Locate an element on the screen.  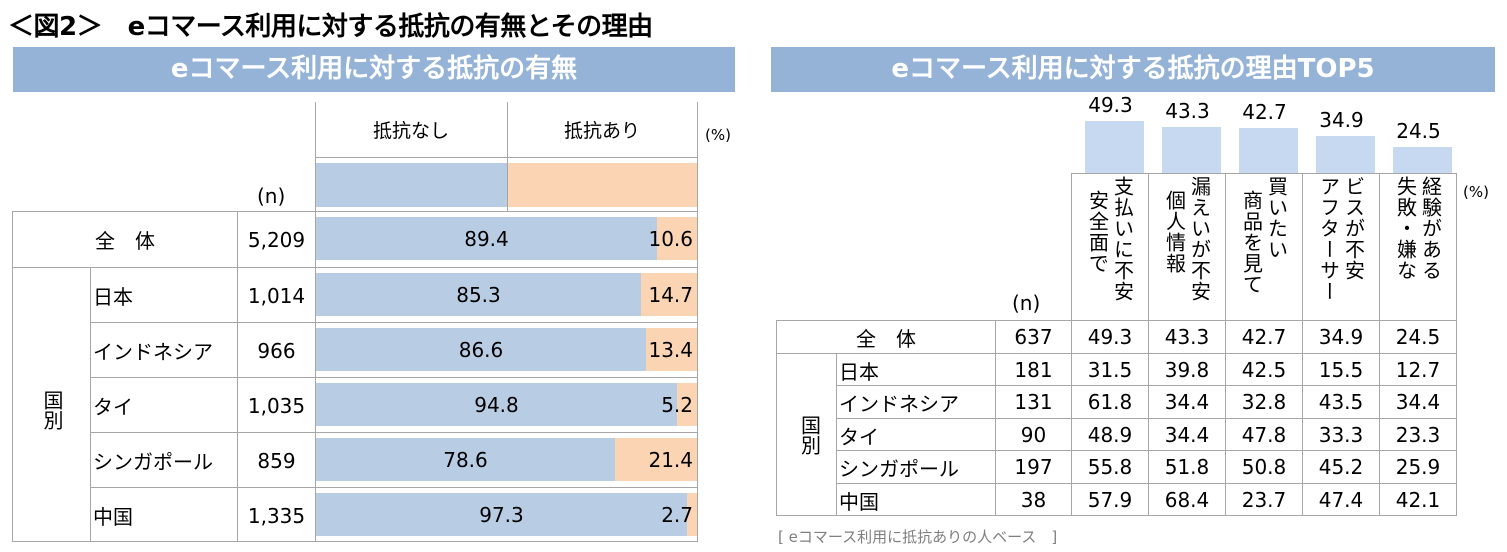
row-n: 637 is located at coordinates (1033, 337).